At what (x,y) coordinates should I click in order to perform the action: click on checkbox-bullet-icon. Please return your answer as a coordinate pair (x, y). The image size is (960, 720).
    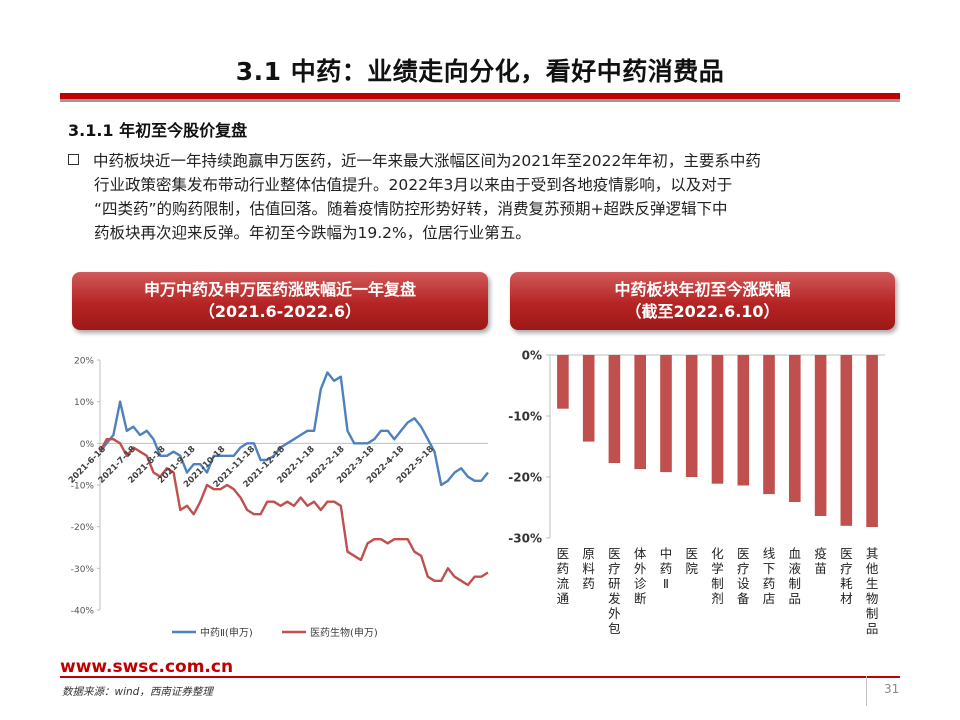
    Looking at the image, I should click on (73, 159).